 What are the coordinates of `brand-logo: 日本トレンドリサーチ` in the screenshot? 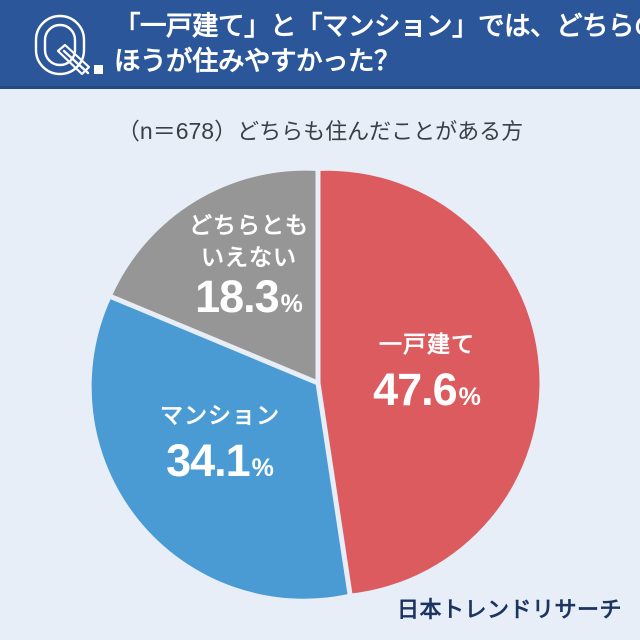 It's located at (509, 609).